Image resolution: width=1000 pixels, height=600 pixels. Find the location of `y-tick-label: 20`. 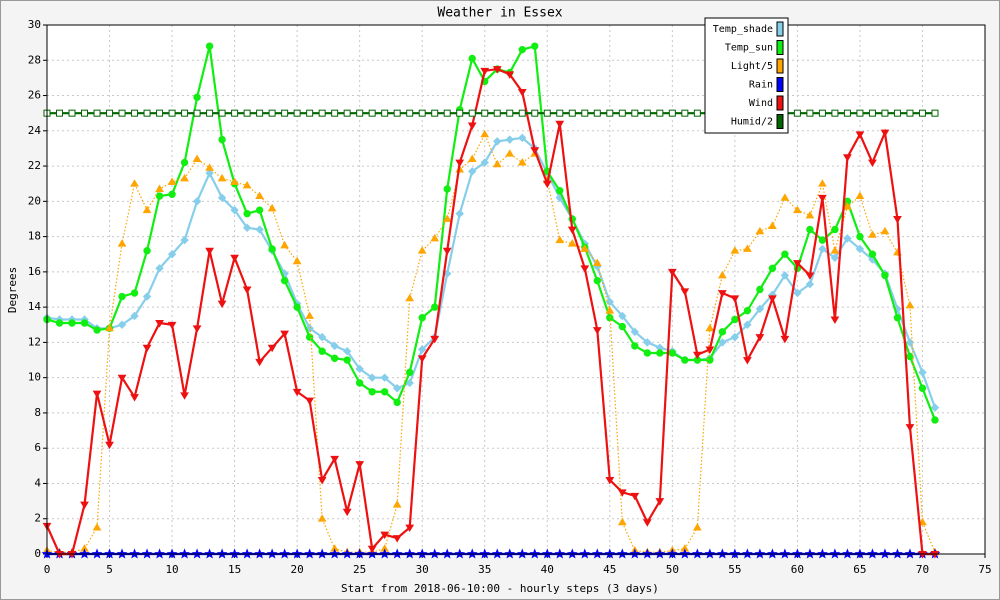

y-tick-label: 20 is located at coordinates (34, 200).